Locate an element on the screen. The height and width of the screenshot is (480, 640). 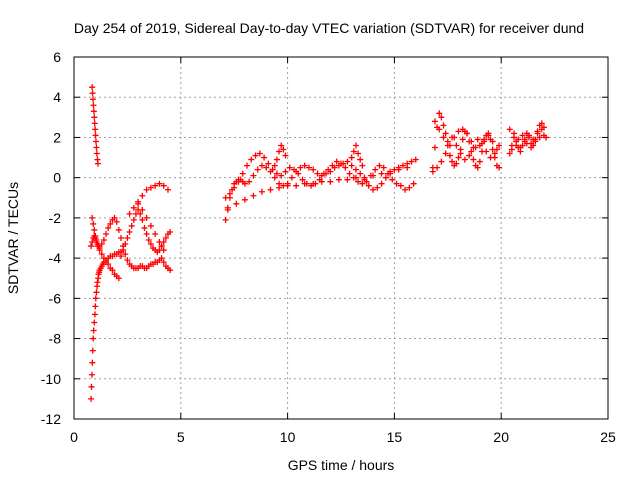
y-tick-label: -2 is located at coordinates (55, 218).